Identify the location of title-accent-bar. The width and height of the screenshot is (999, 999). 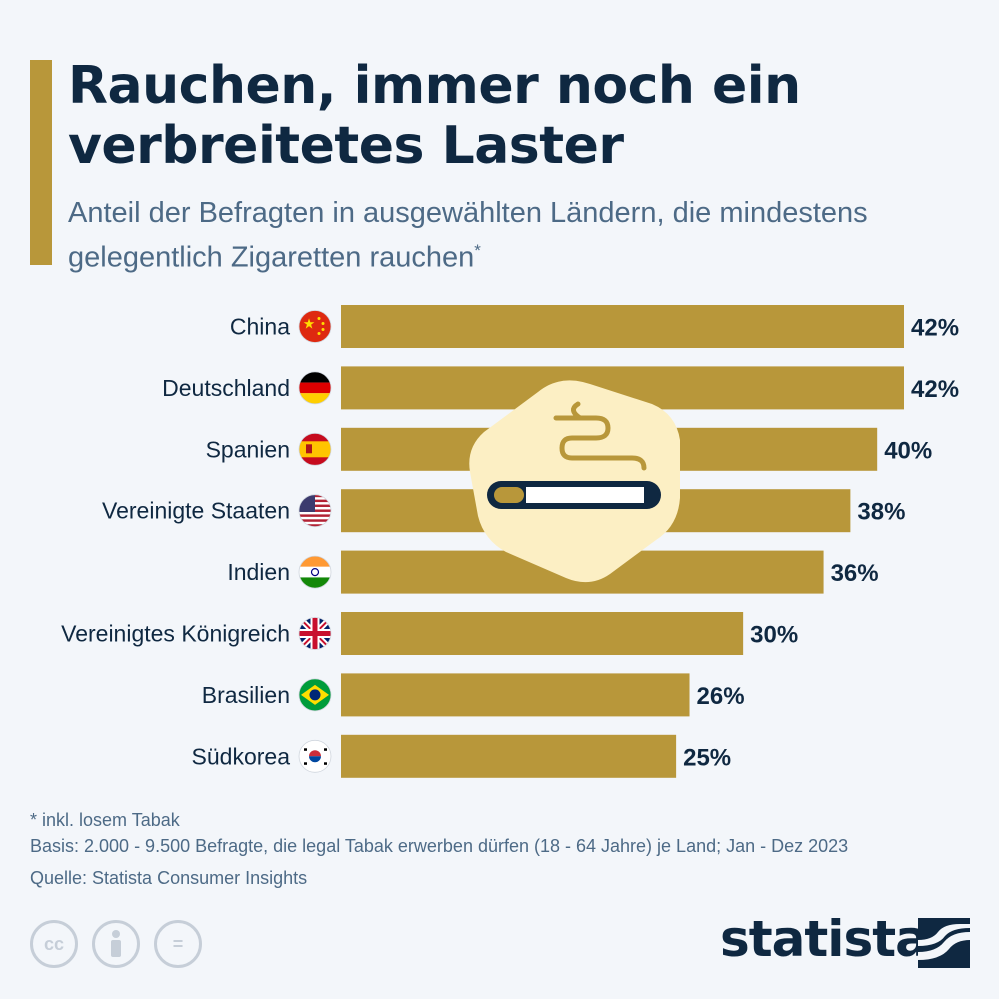
(41, 162).